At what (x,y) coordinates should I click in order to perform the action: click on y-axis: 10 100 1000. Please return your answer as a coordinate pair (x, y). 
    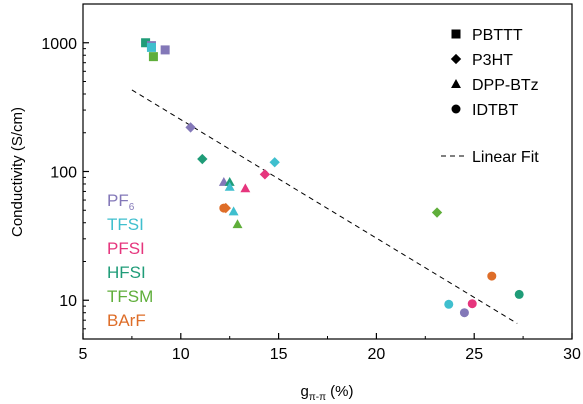
    Looking at the image, I should click on (65, 183).